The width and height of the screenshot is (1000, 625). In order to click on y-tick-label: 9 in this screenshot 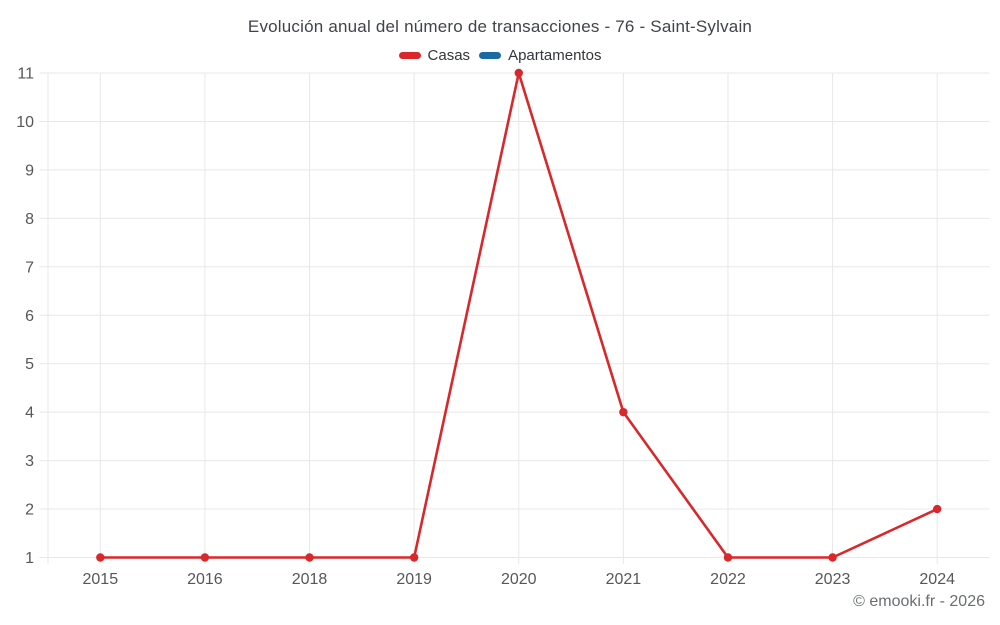, I will do `click(29, 170)`.